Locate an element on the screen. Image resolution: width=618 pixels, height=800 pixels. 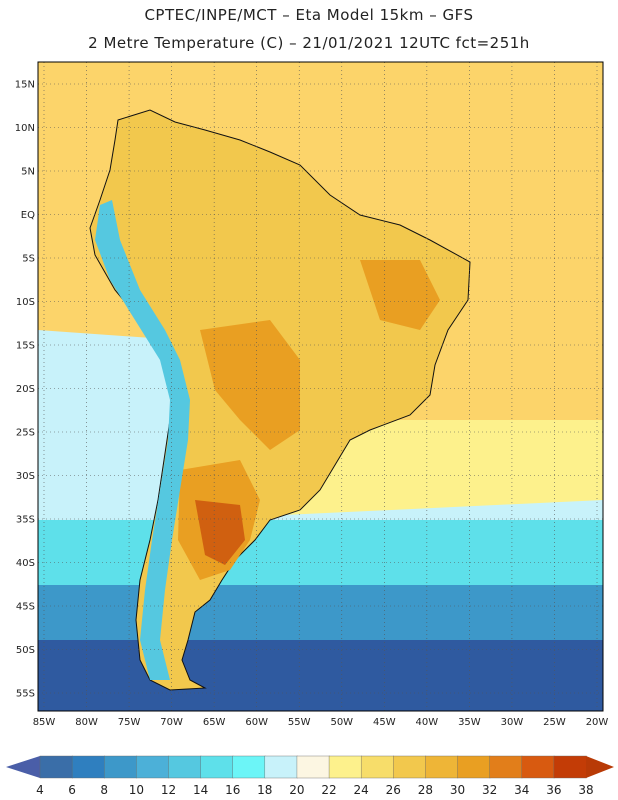
lon-label: 25W is located at coordinates (554, 722).